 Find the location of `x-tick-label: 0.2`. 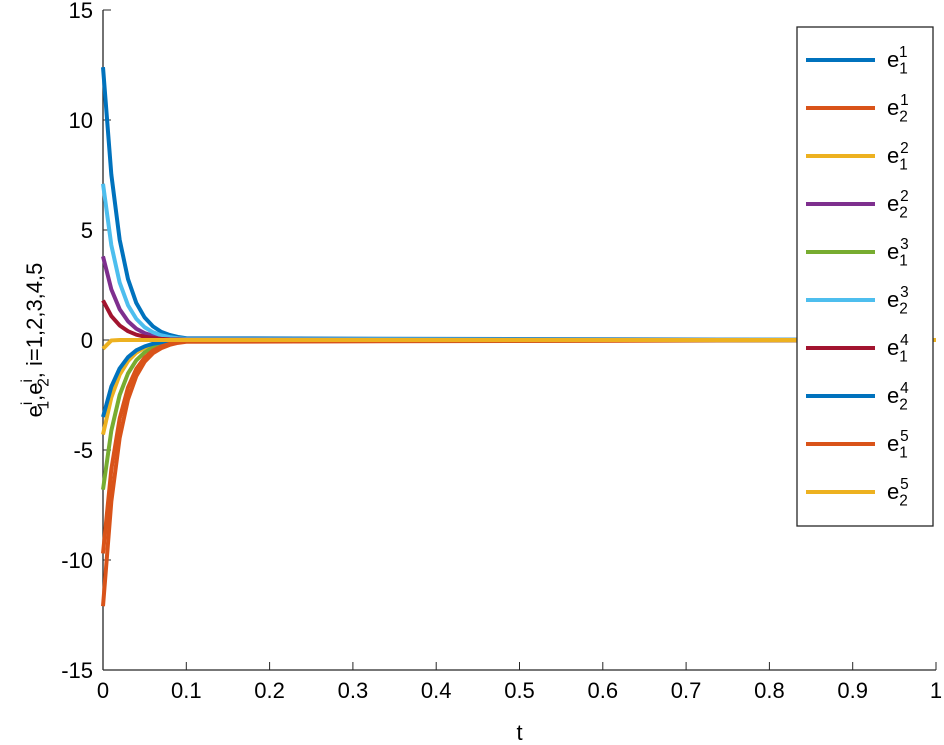

x-tick-label: 0.2 is located at coordinates (269, 690).